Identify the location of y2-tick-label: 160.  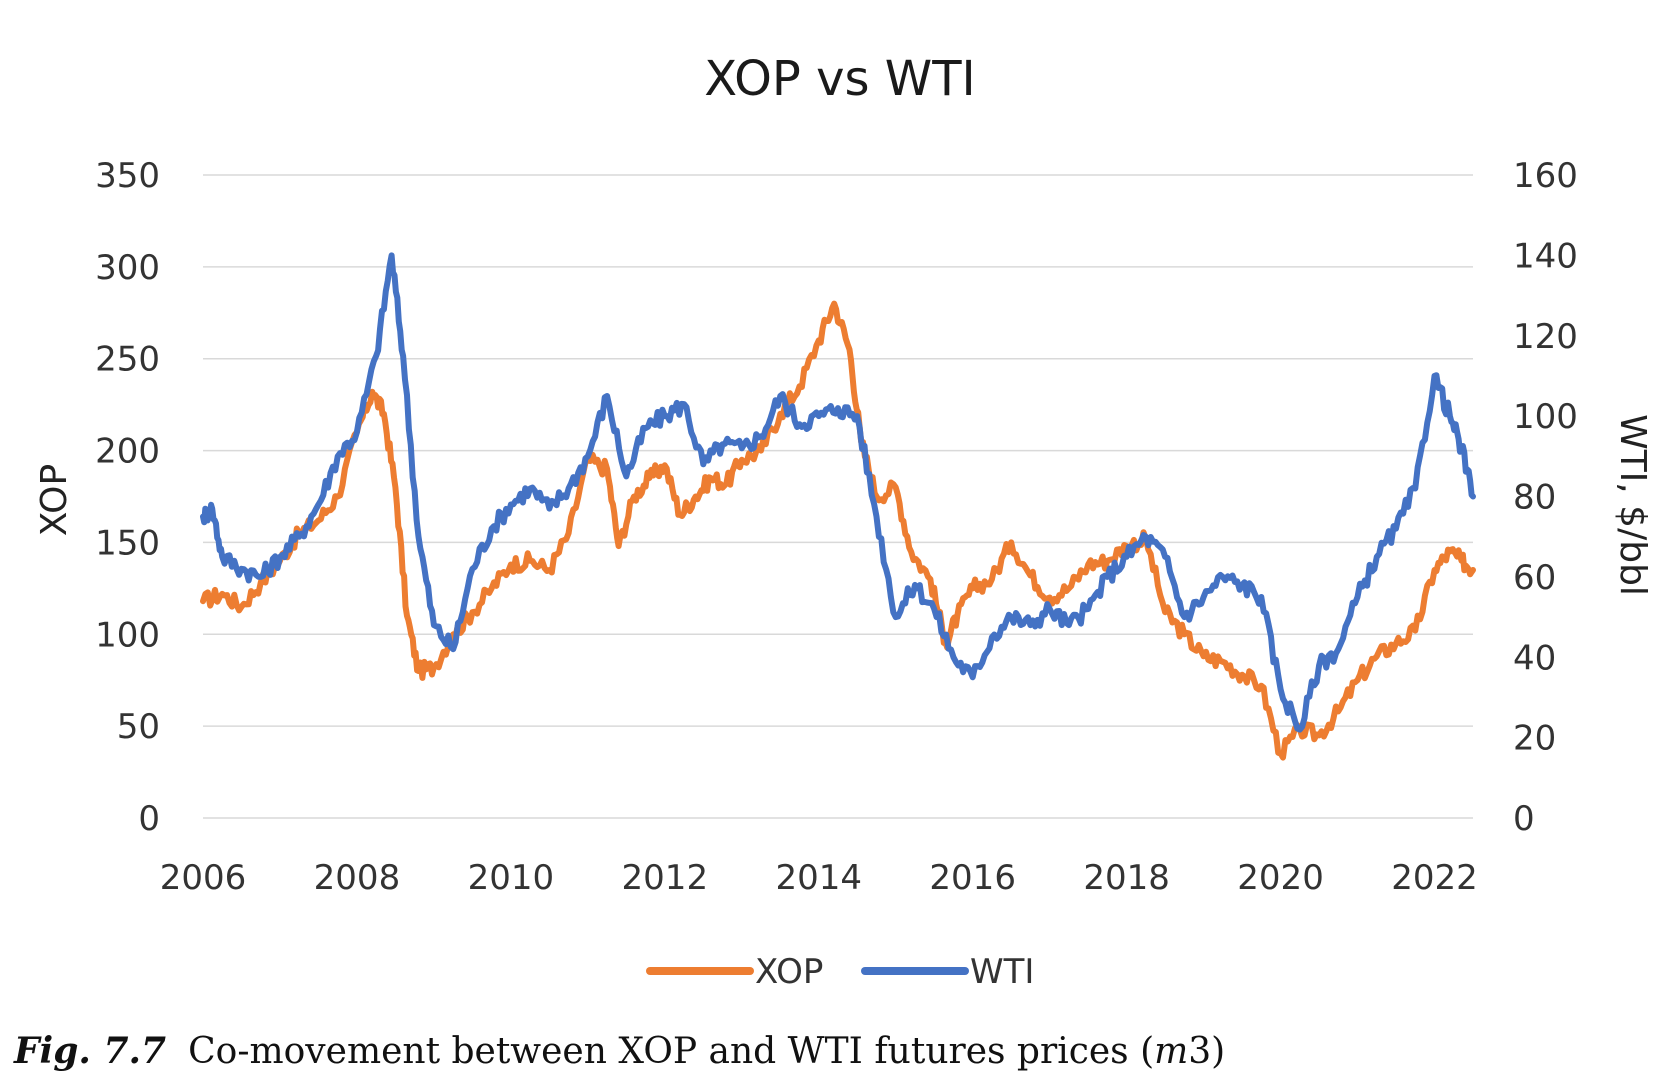
(1545, 176).